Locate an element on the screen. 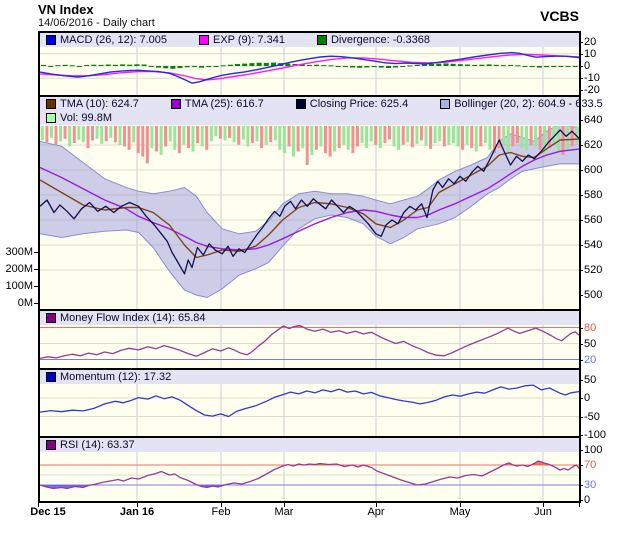 The width and height of the screenshot is (620, 535). macd-swatch is located at coordinates (51, 40).